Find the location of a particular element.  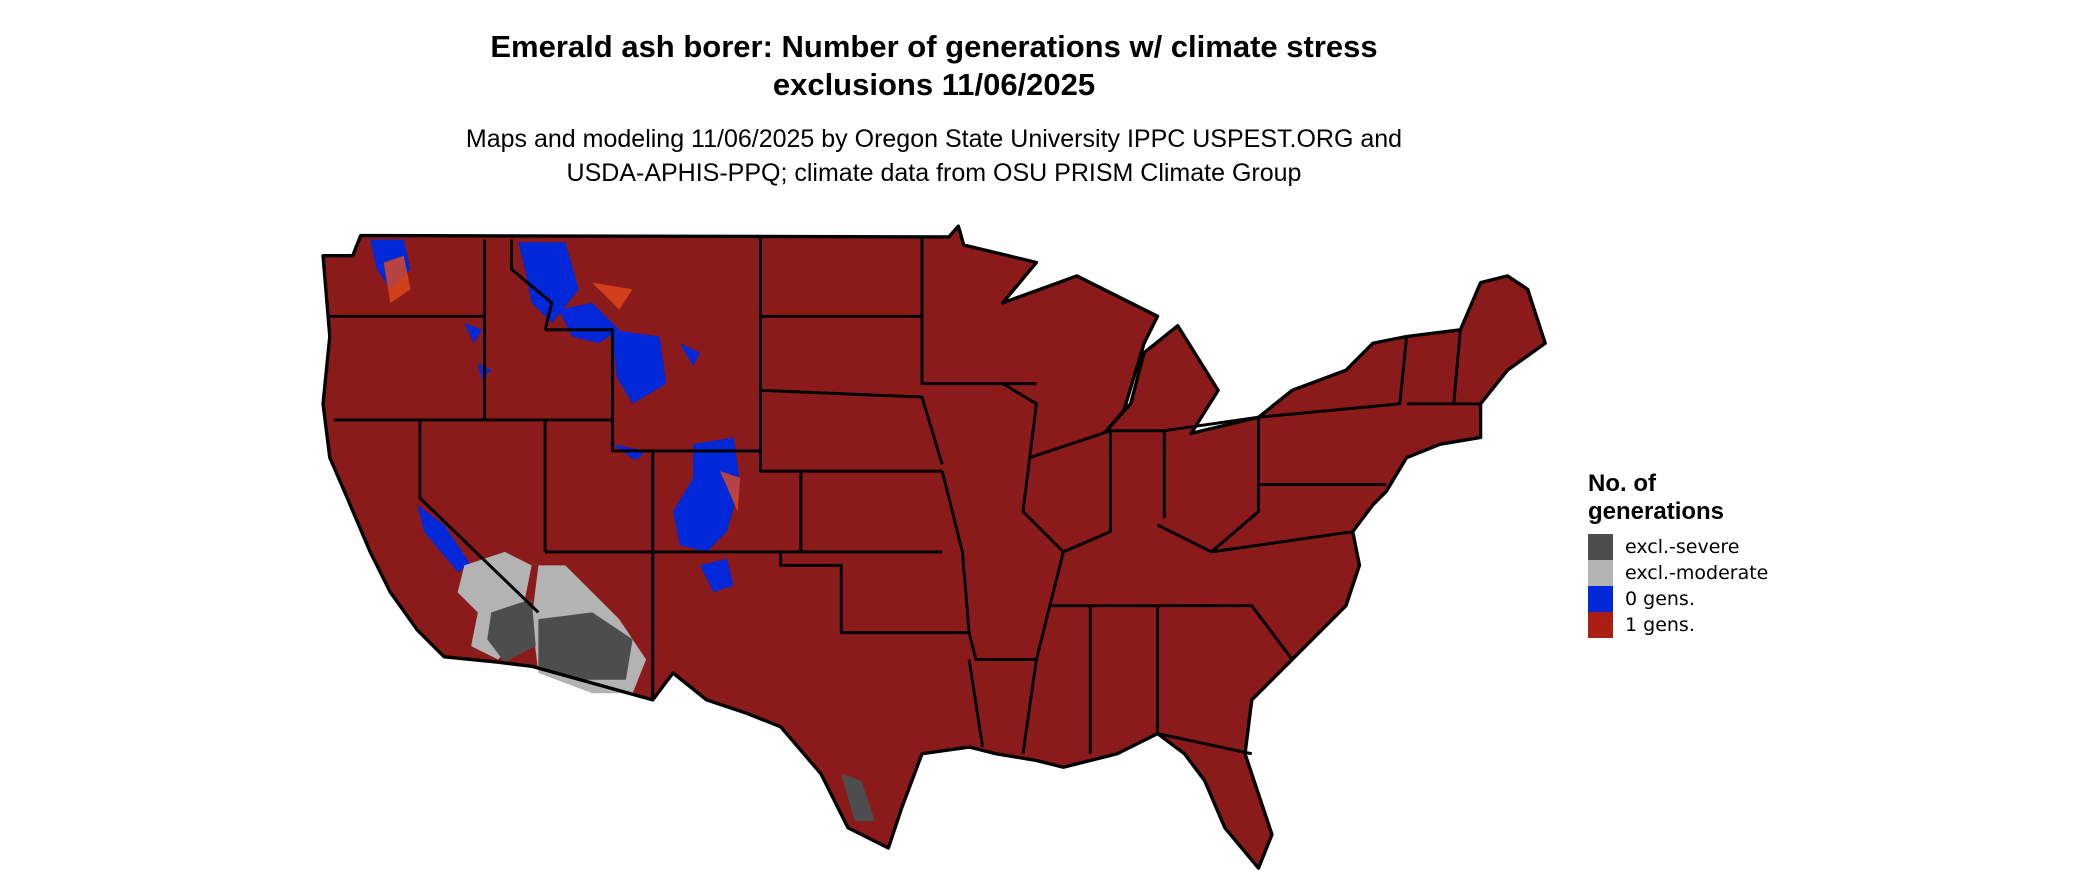

legend-title-line-1: No. of is located at coordinates (1622, 483).